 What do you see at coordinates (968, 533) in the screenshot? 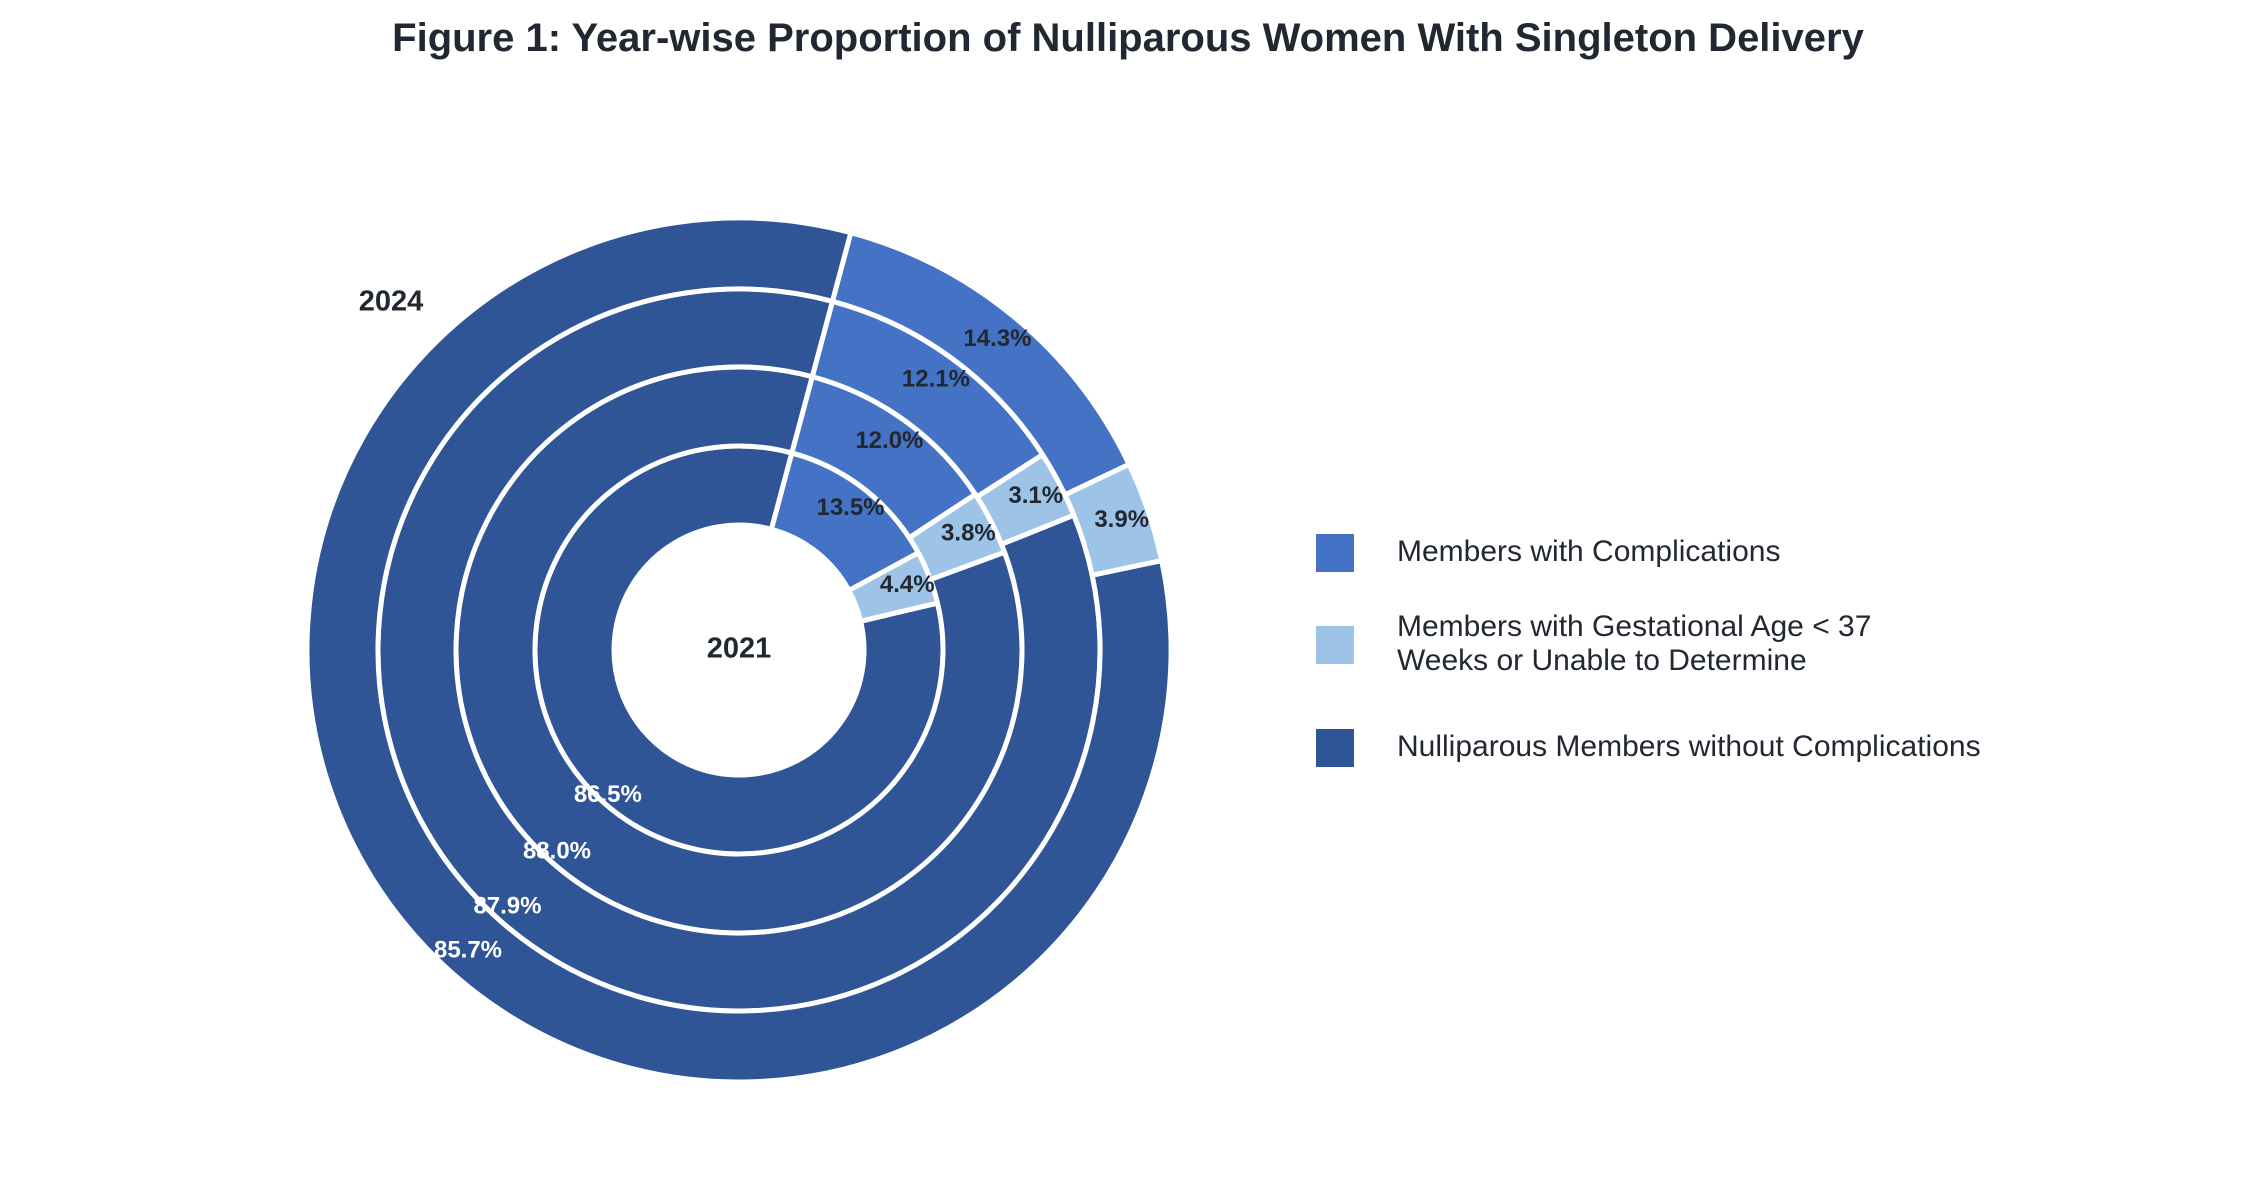
I see `ring-2-label-gestational-age: 3.8%` at bounding box center [968, 533].